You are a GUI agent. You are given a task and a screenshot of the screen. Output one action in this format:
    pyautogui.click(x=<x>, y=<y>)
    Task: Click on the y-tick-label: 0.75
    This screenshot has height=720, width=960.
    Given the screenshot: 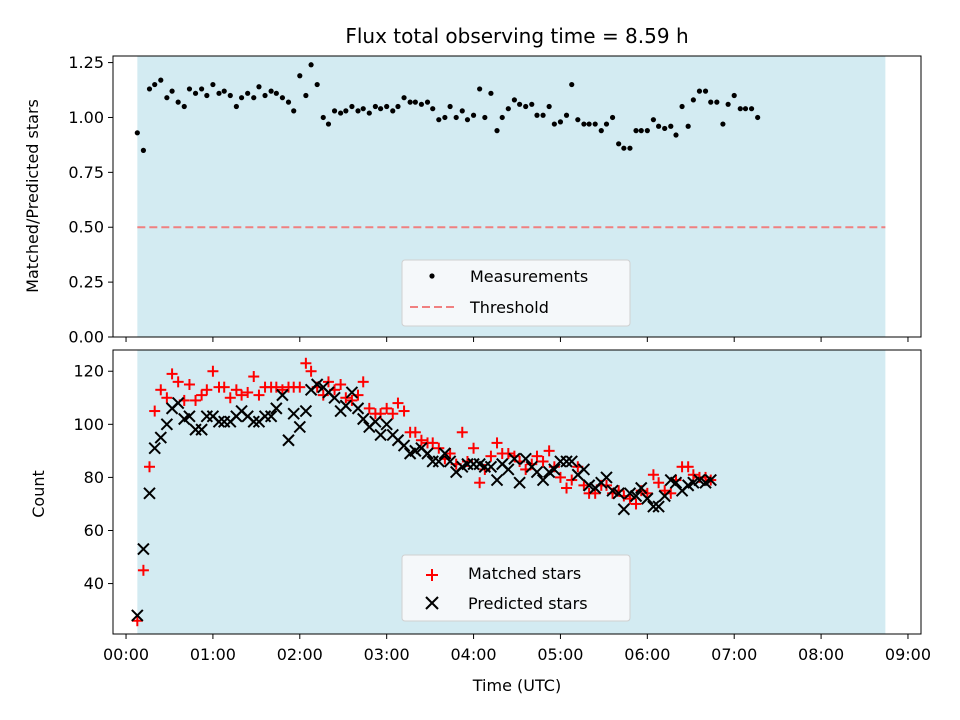 What is the action you would take?
    pyautogui.click(x=86, y=172)
    